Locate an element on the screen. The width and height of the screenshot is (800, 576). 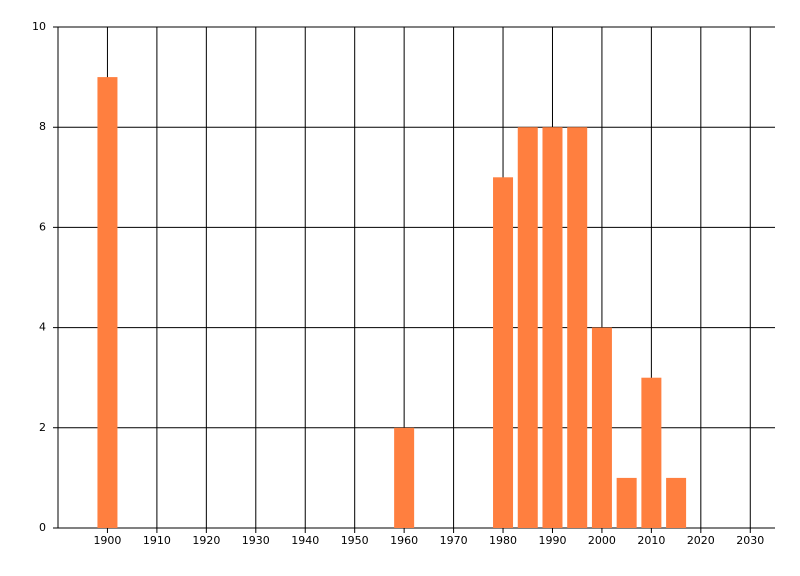
x-tick-label: 2010 is located at coordinates (651, 540).